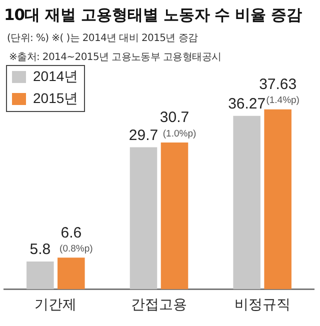 The width and height of the screenshot is (320, 326). Describe the element at coordinates (40, 249) in the screenshot. I see `data-label: 5.8` at that location.